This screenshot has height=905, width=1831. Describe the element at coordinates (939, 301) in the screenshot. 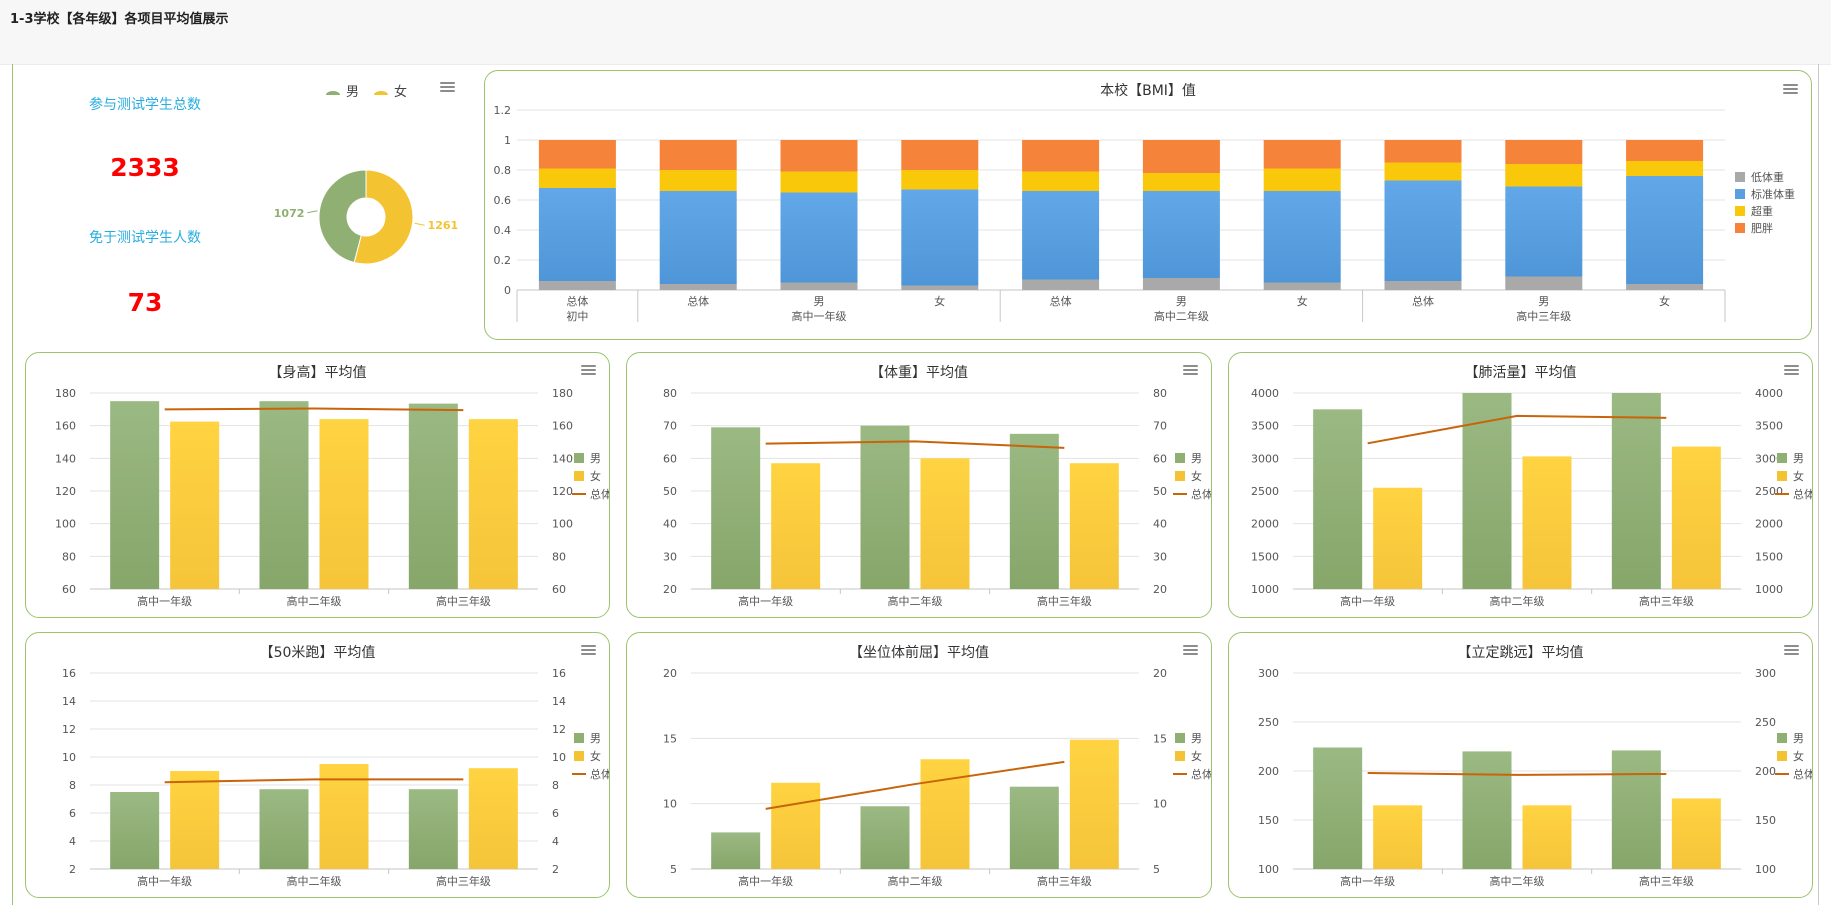

I see `x-tick-label: 女` at that location.